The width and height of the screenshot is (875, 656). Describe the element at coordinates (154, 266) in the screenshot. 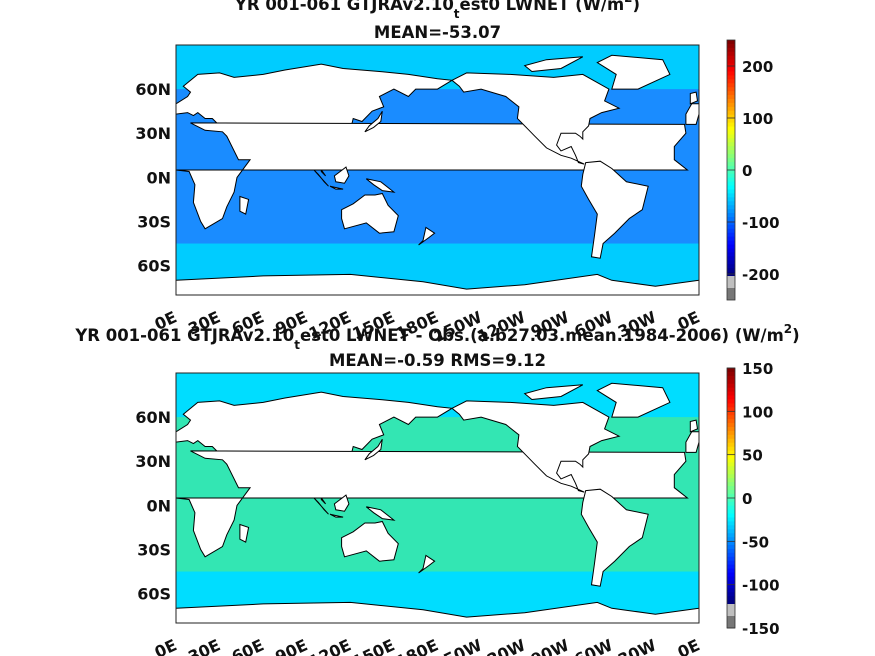

I see `y-tick-label: 60S` at that location.